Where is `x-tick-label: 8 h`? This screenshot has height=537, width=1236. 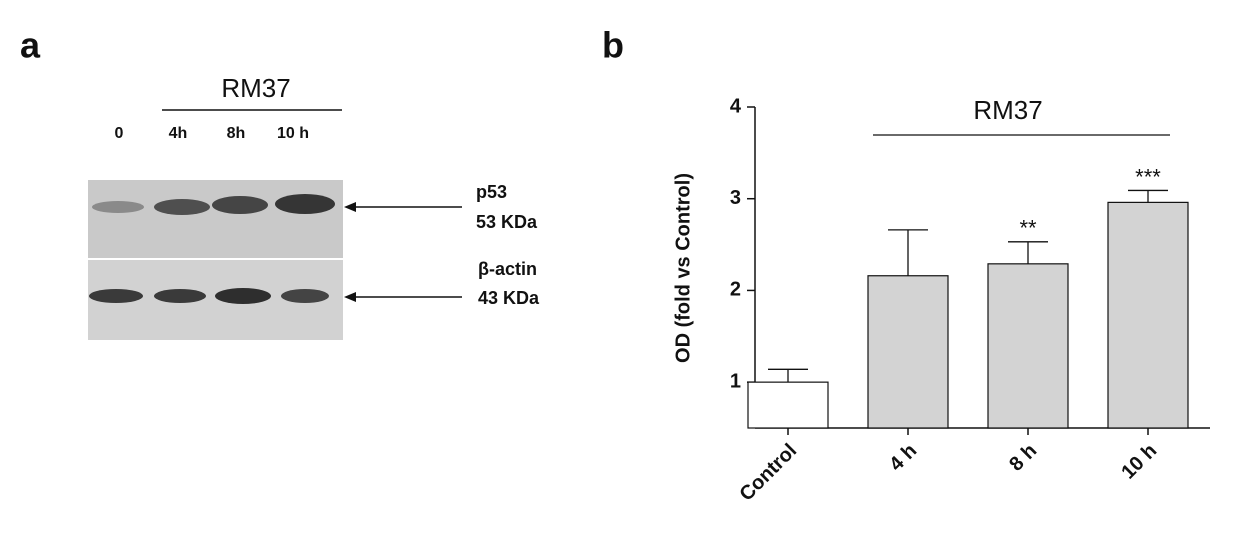
x-tick-label: 8 h is located at coordinates (1023, 458).